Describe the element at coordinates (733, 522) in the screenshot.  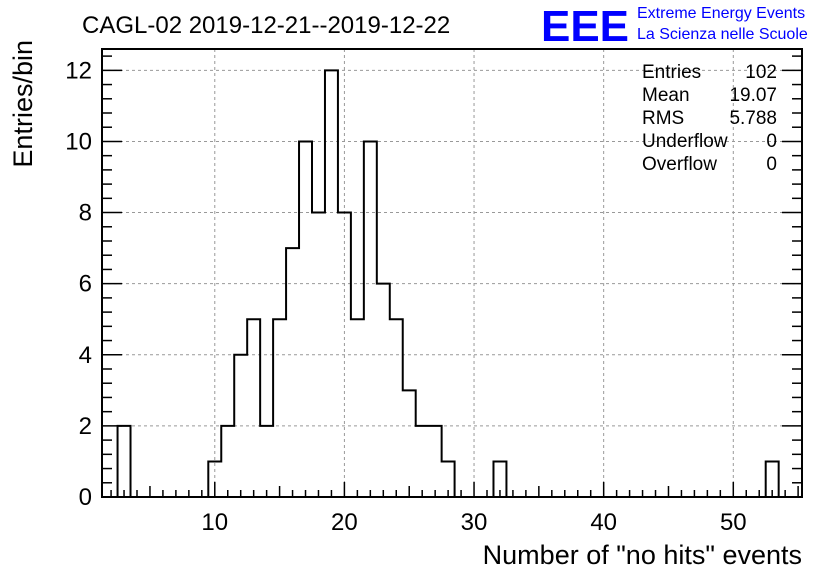
I see `x-tick-label-50: 50` at that location.